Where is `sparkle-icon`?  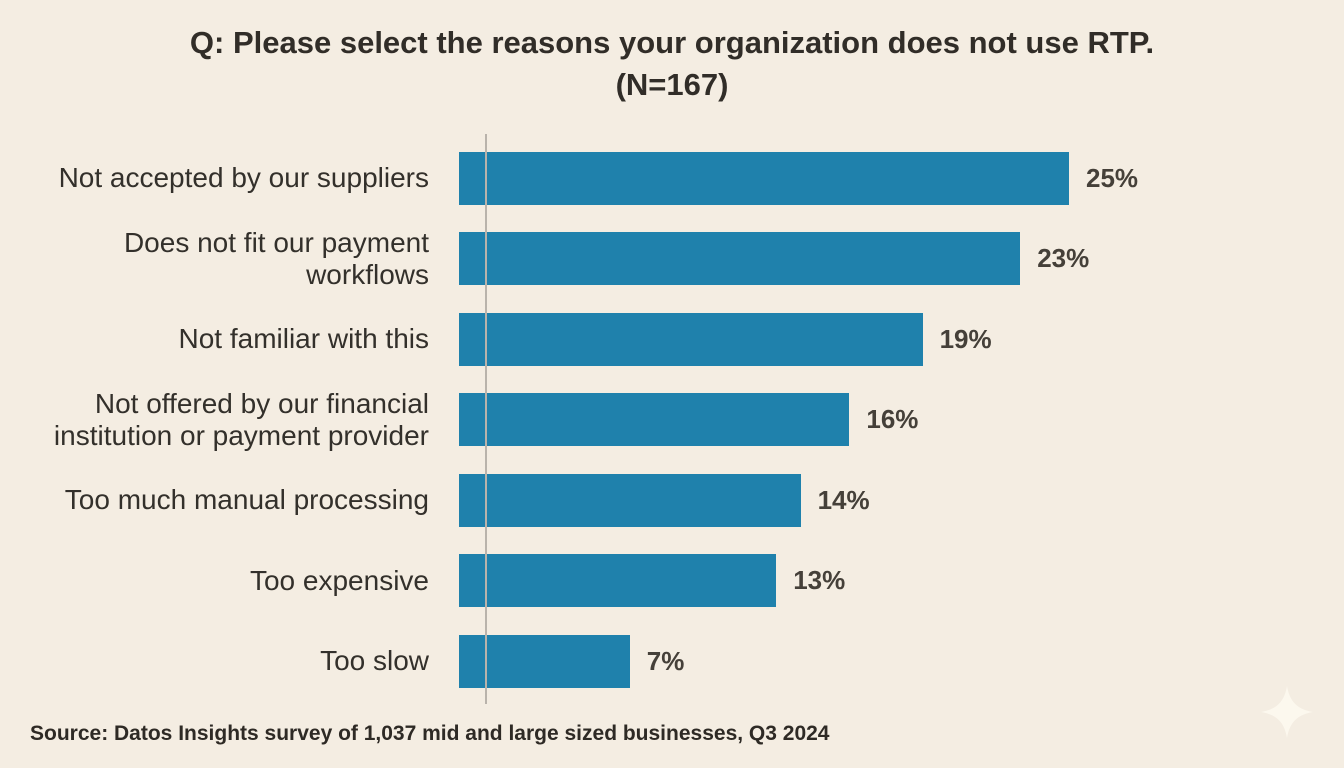
sparkle-icon is located at coordinates (1287, 712).